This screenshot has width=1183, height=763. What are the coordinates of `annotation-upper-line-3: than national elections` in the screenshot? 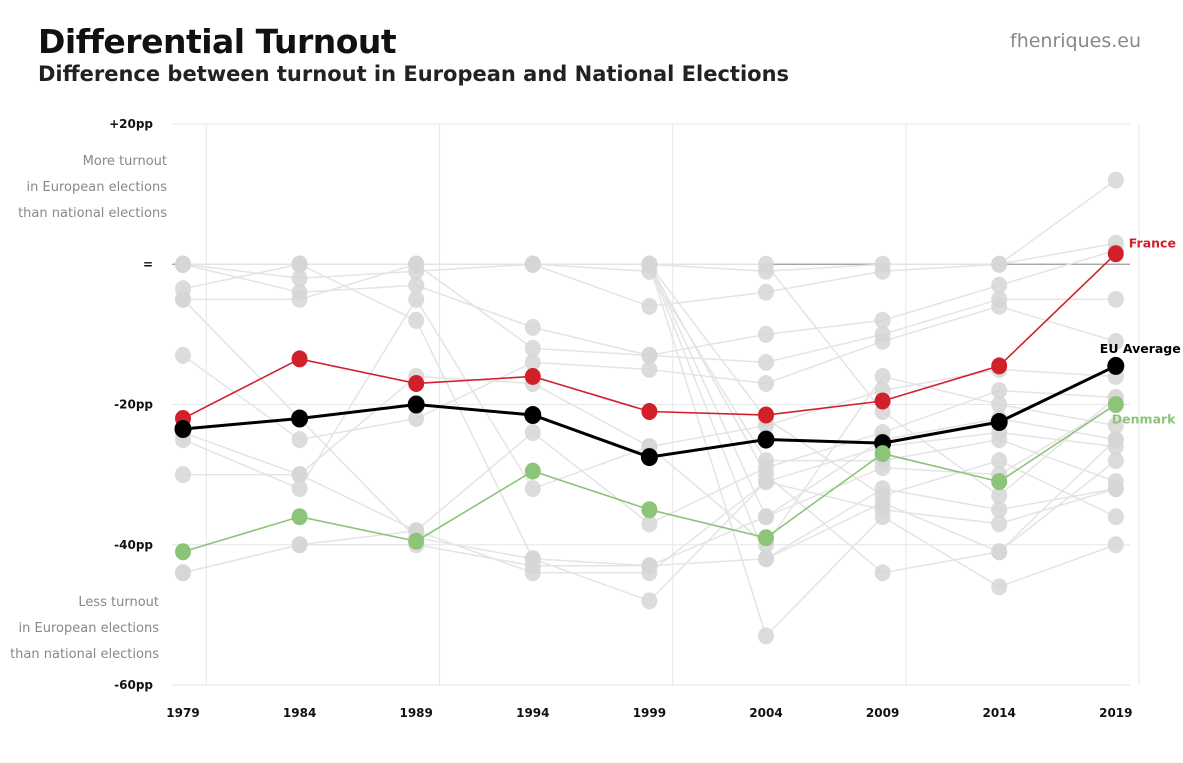 It's located at (92, 213).